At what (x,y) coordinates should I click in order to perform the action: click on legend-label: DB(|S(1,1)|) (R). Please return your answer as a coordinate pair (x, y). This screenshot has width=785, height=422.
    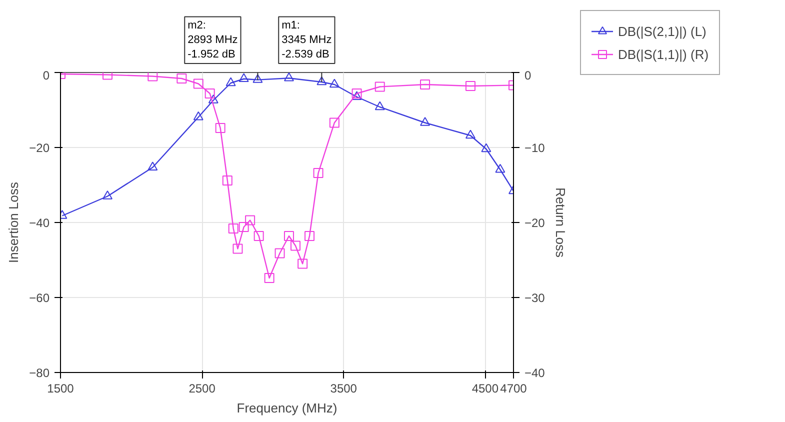
    Looking at the image, I should click on (663, 54).